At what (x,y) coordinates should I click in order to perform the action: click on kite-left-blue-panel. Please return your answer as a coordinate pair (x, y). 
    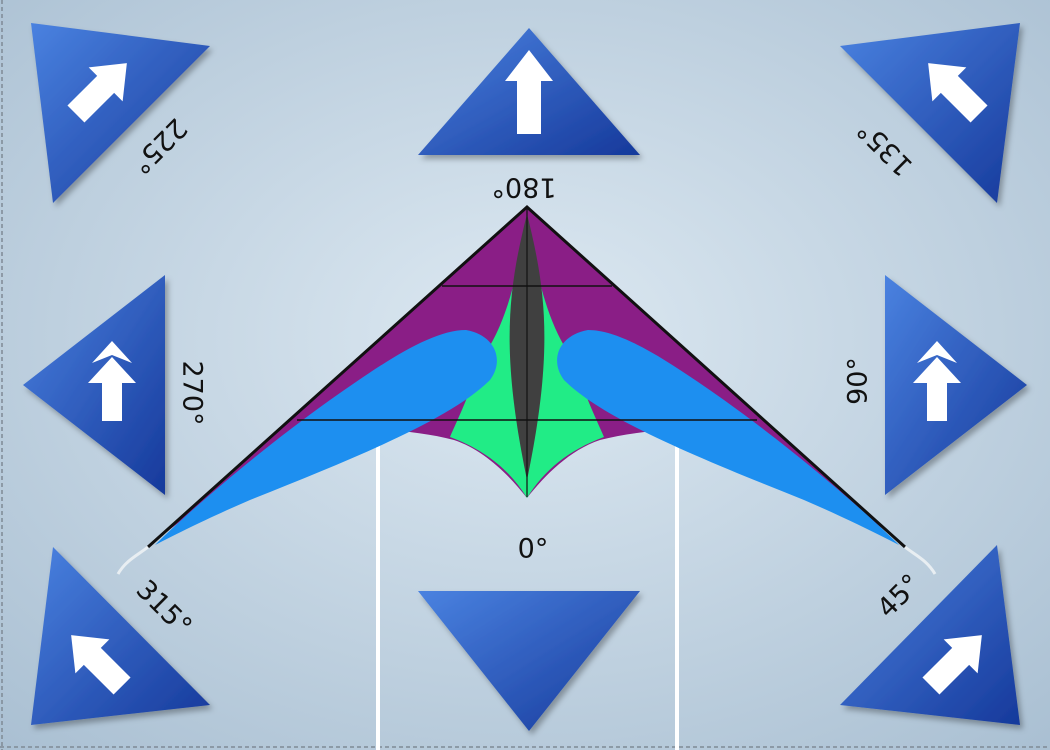
    Looking at the image, I should click on (326, 437).